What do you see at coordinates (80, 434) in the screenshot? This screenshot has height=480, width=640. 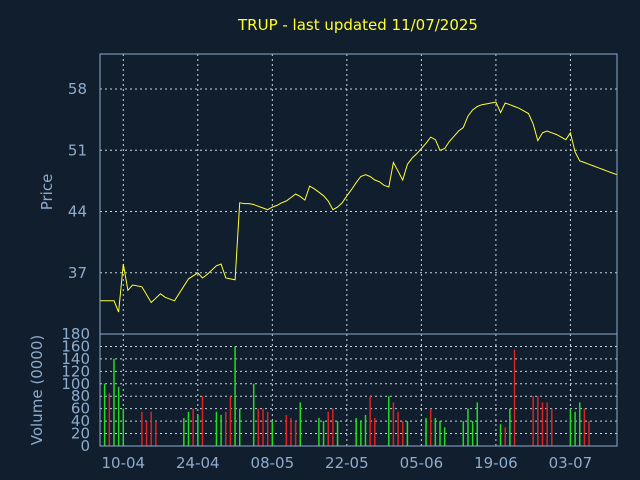 I see `volume-tick-label: 20` at bounding box center [80, 434].